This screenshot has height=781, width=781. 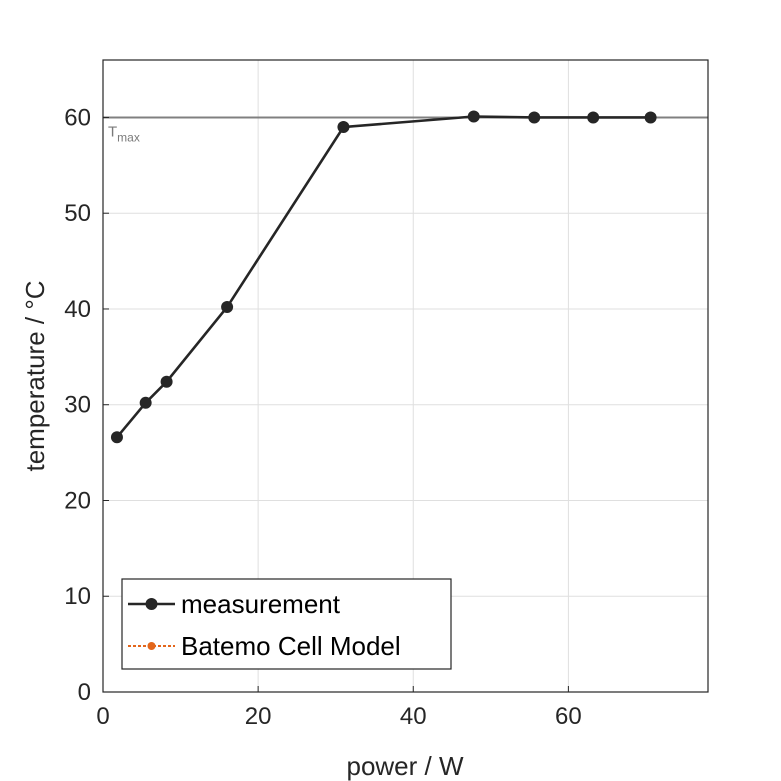 What do you see at coordinates (77, 309) in the screenshot?
I see `y-tick-label: 40` at bounding box center [77, 309].